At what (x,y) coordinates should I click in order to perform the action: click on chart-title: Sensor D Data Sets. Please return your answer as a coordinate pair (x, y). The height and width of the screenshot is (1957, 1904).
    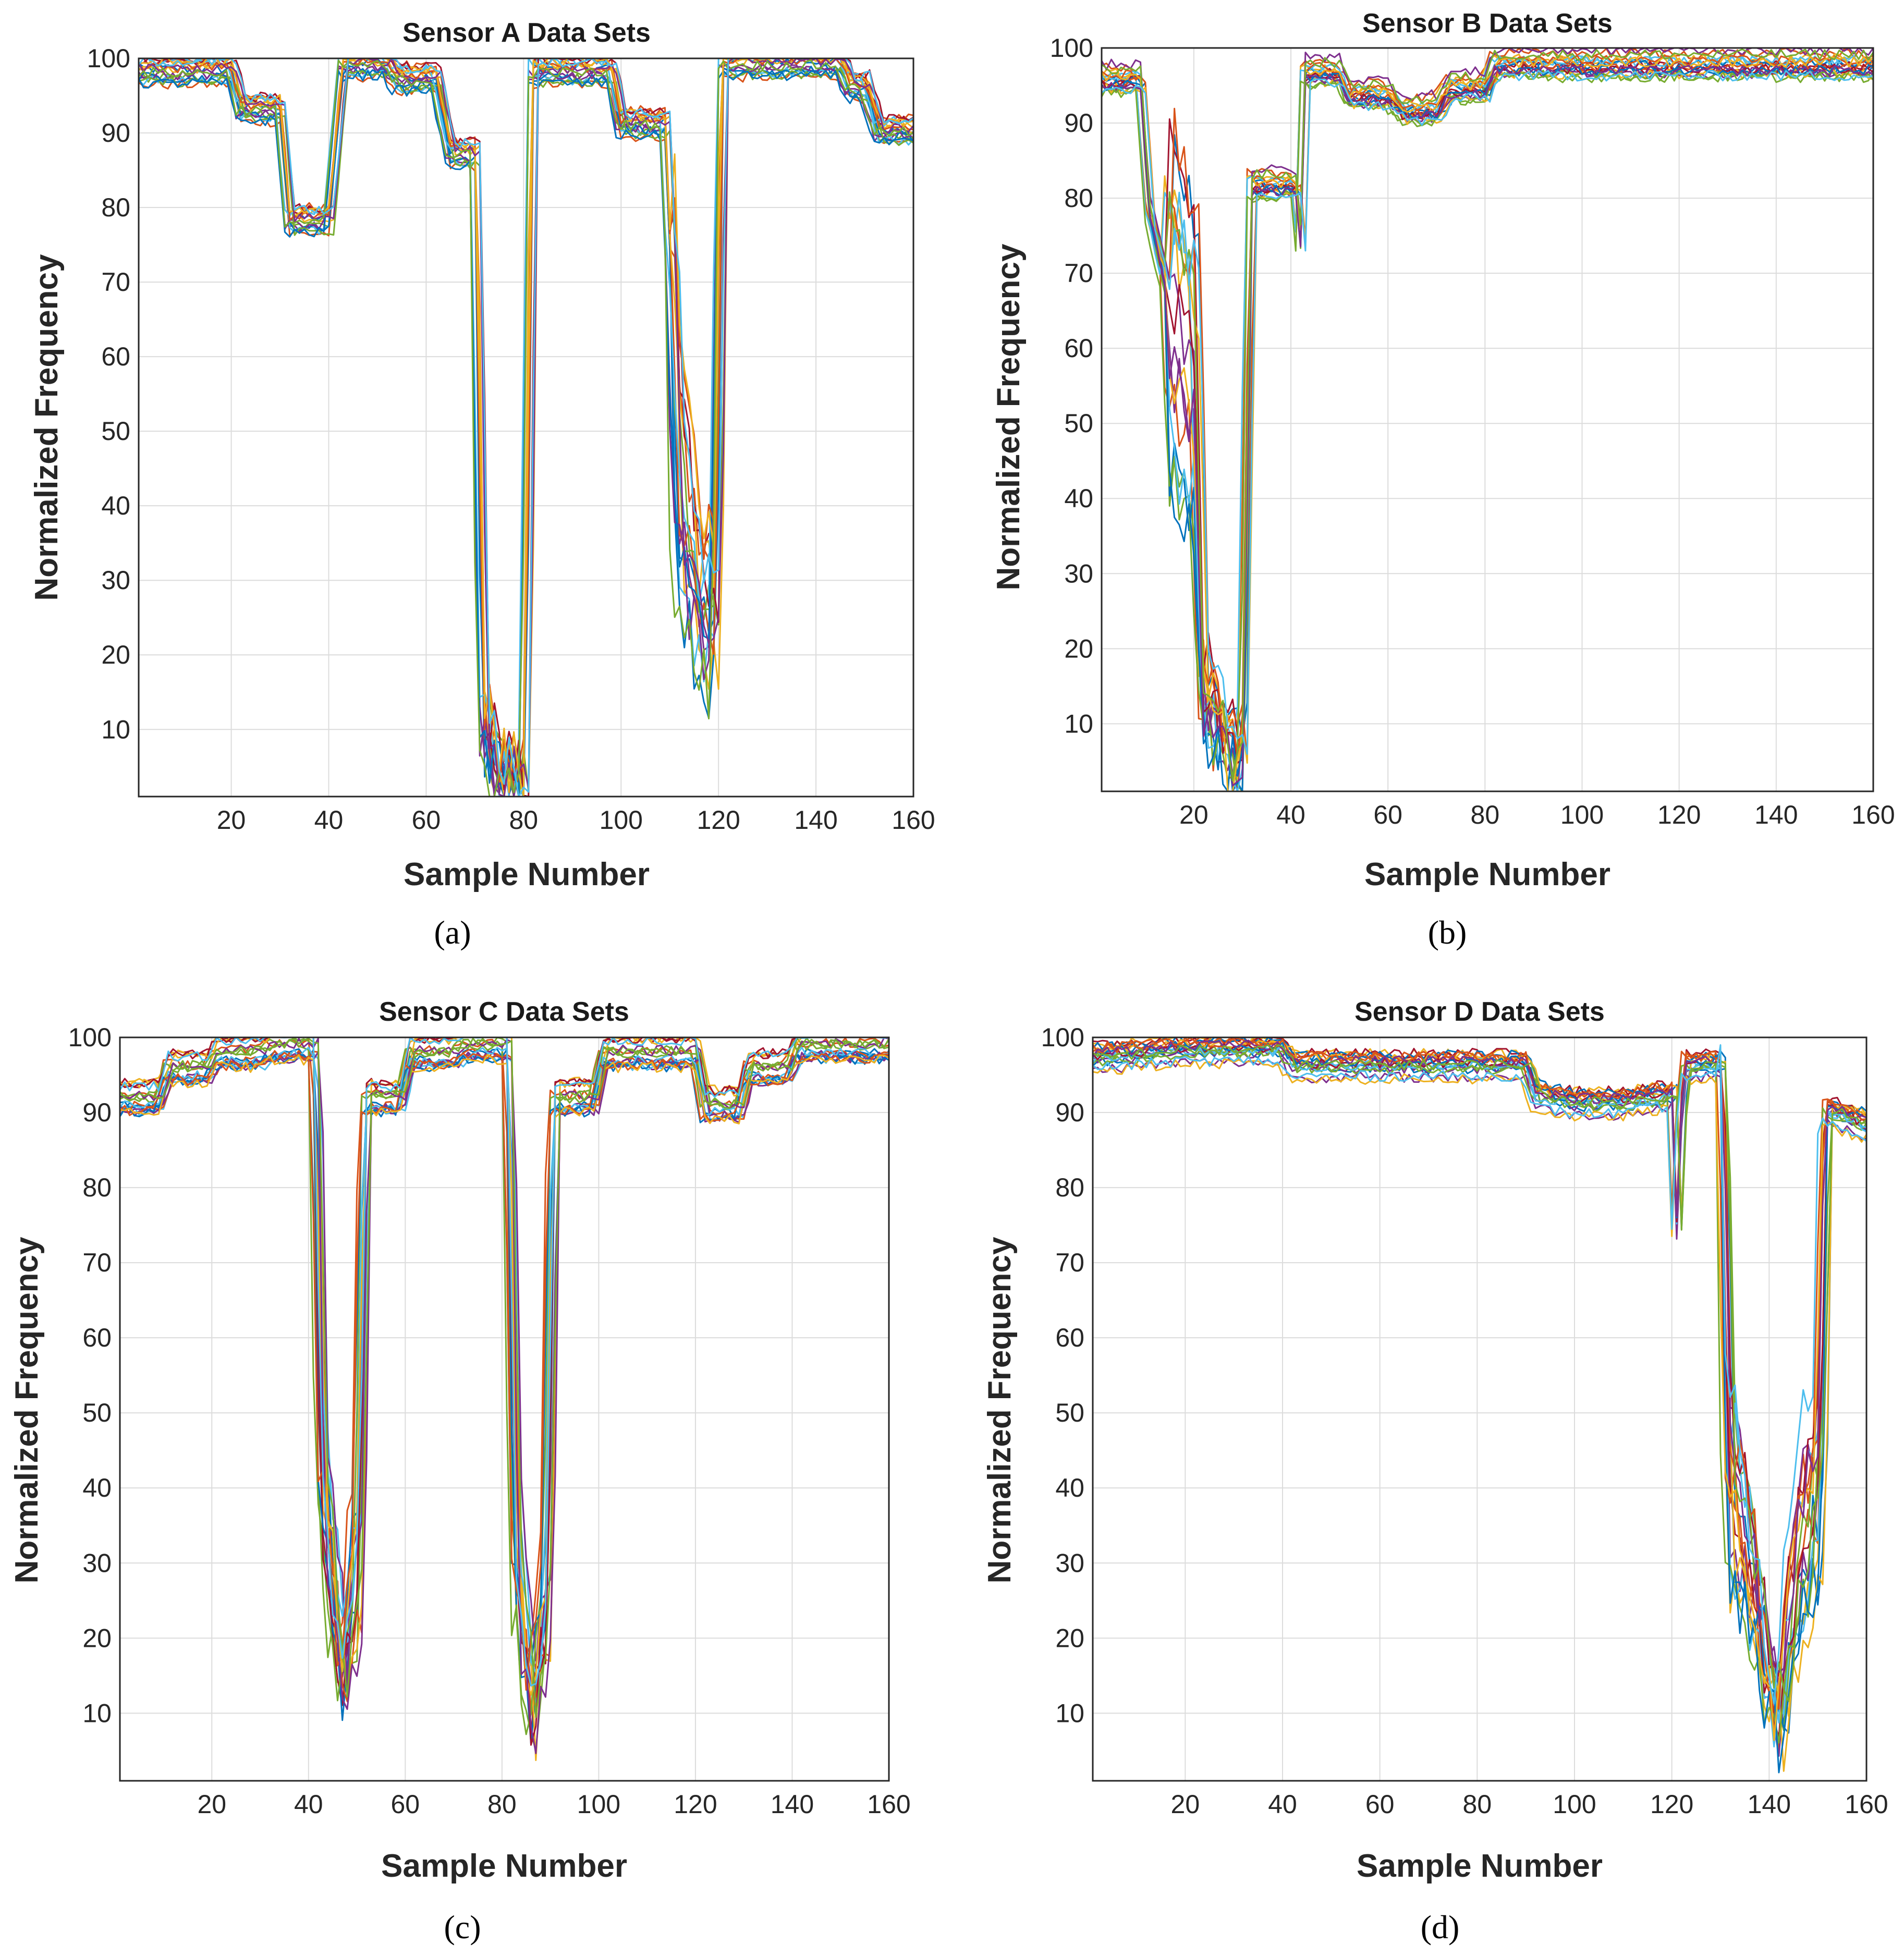
    Looking at the image, I should click on (1479, 1012).